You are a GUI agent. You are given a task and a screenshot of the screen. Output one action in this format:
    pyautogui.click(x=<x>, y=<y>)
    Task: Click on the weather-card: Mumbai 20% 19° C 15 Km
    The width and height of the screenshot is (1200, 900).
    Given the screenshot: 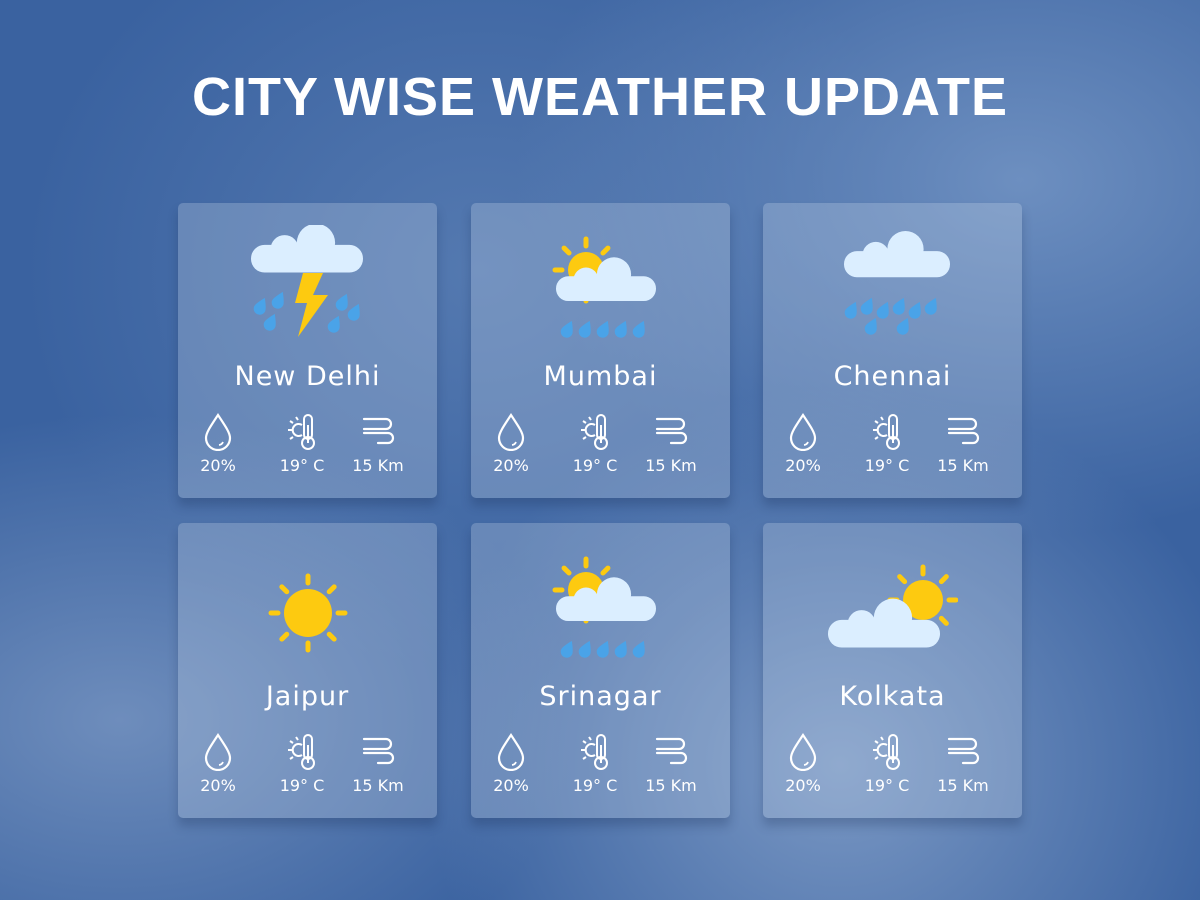 What is the action you would take?
    pyautogui.click(x=600, y=350)
    